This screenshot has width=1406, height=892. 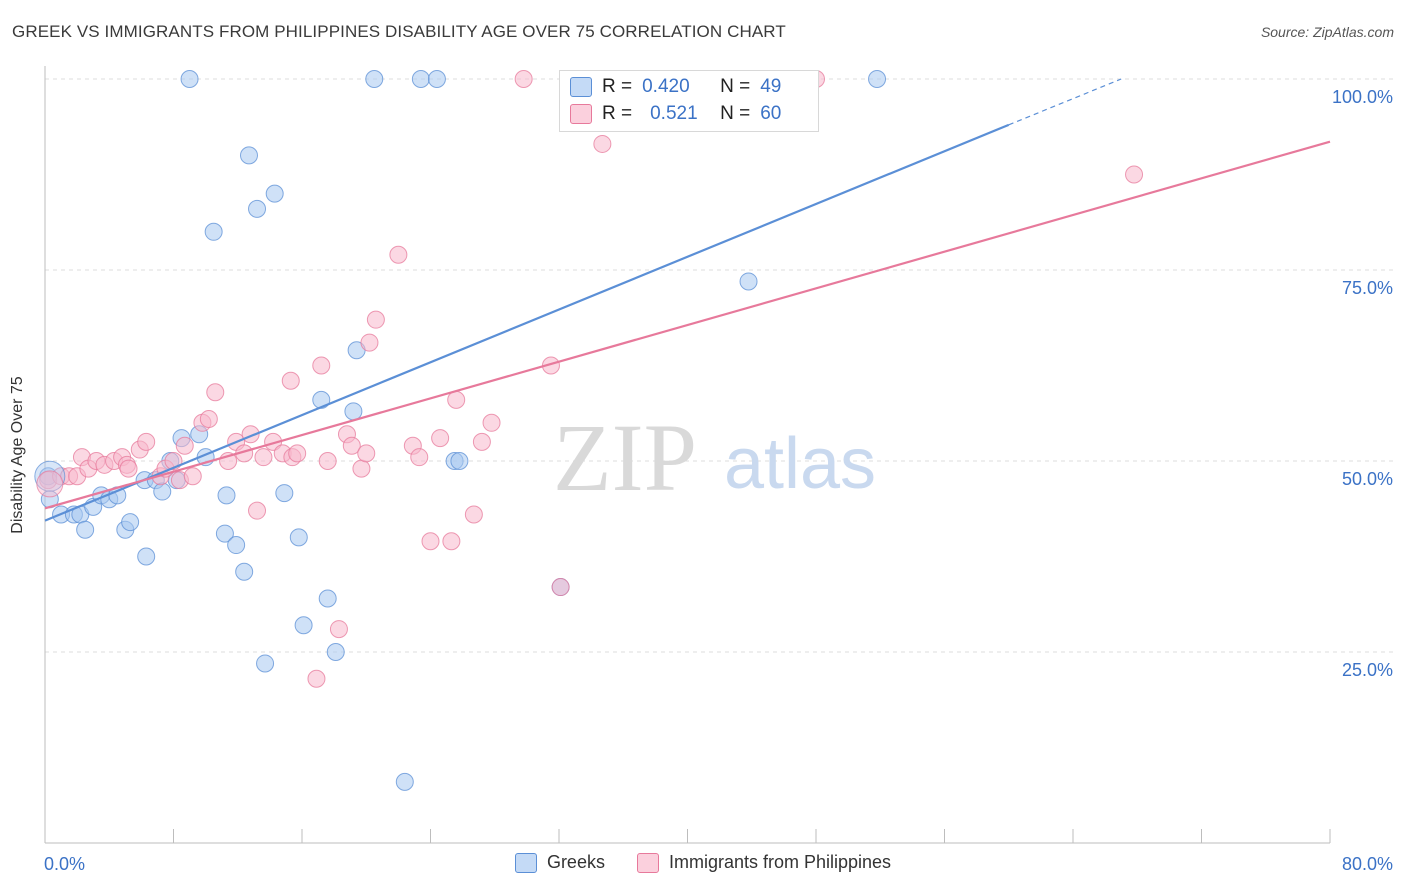 I want to click on legend-r-value: 0.521, so click(x=674, y=113).